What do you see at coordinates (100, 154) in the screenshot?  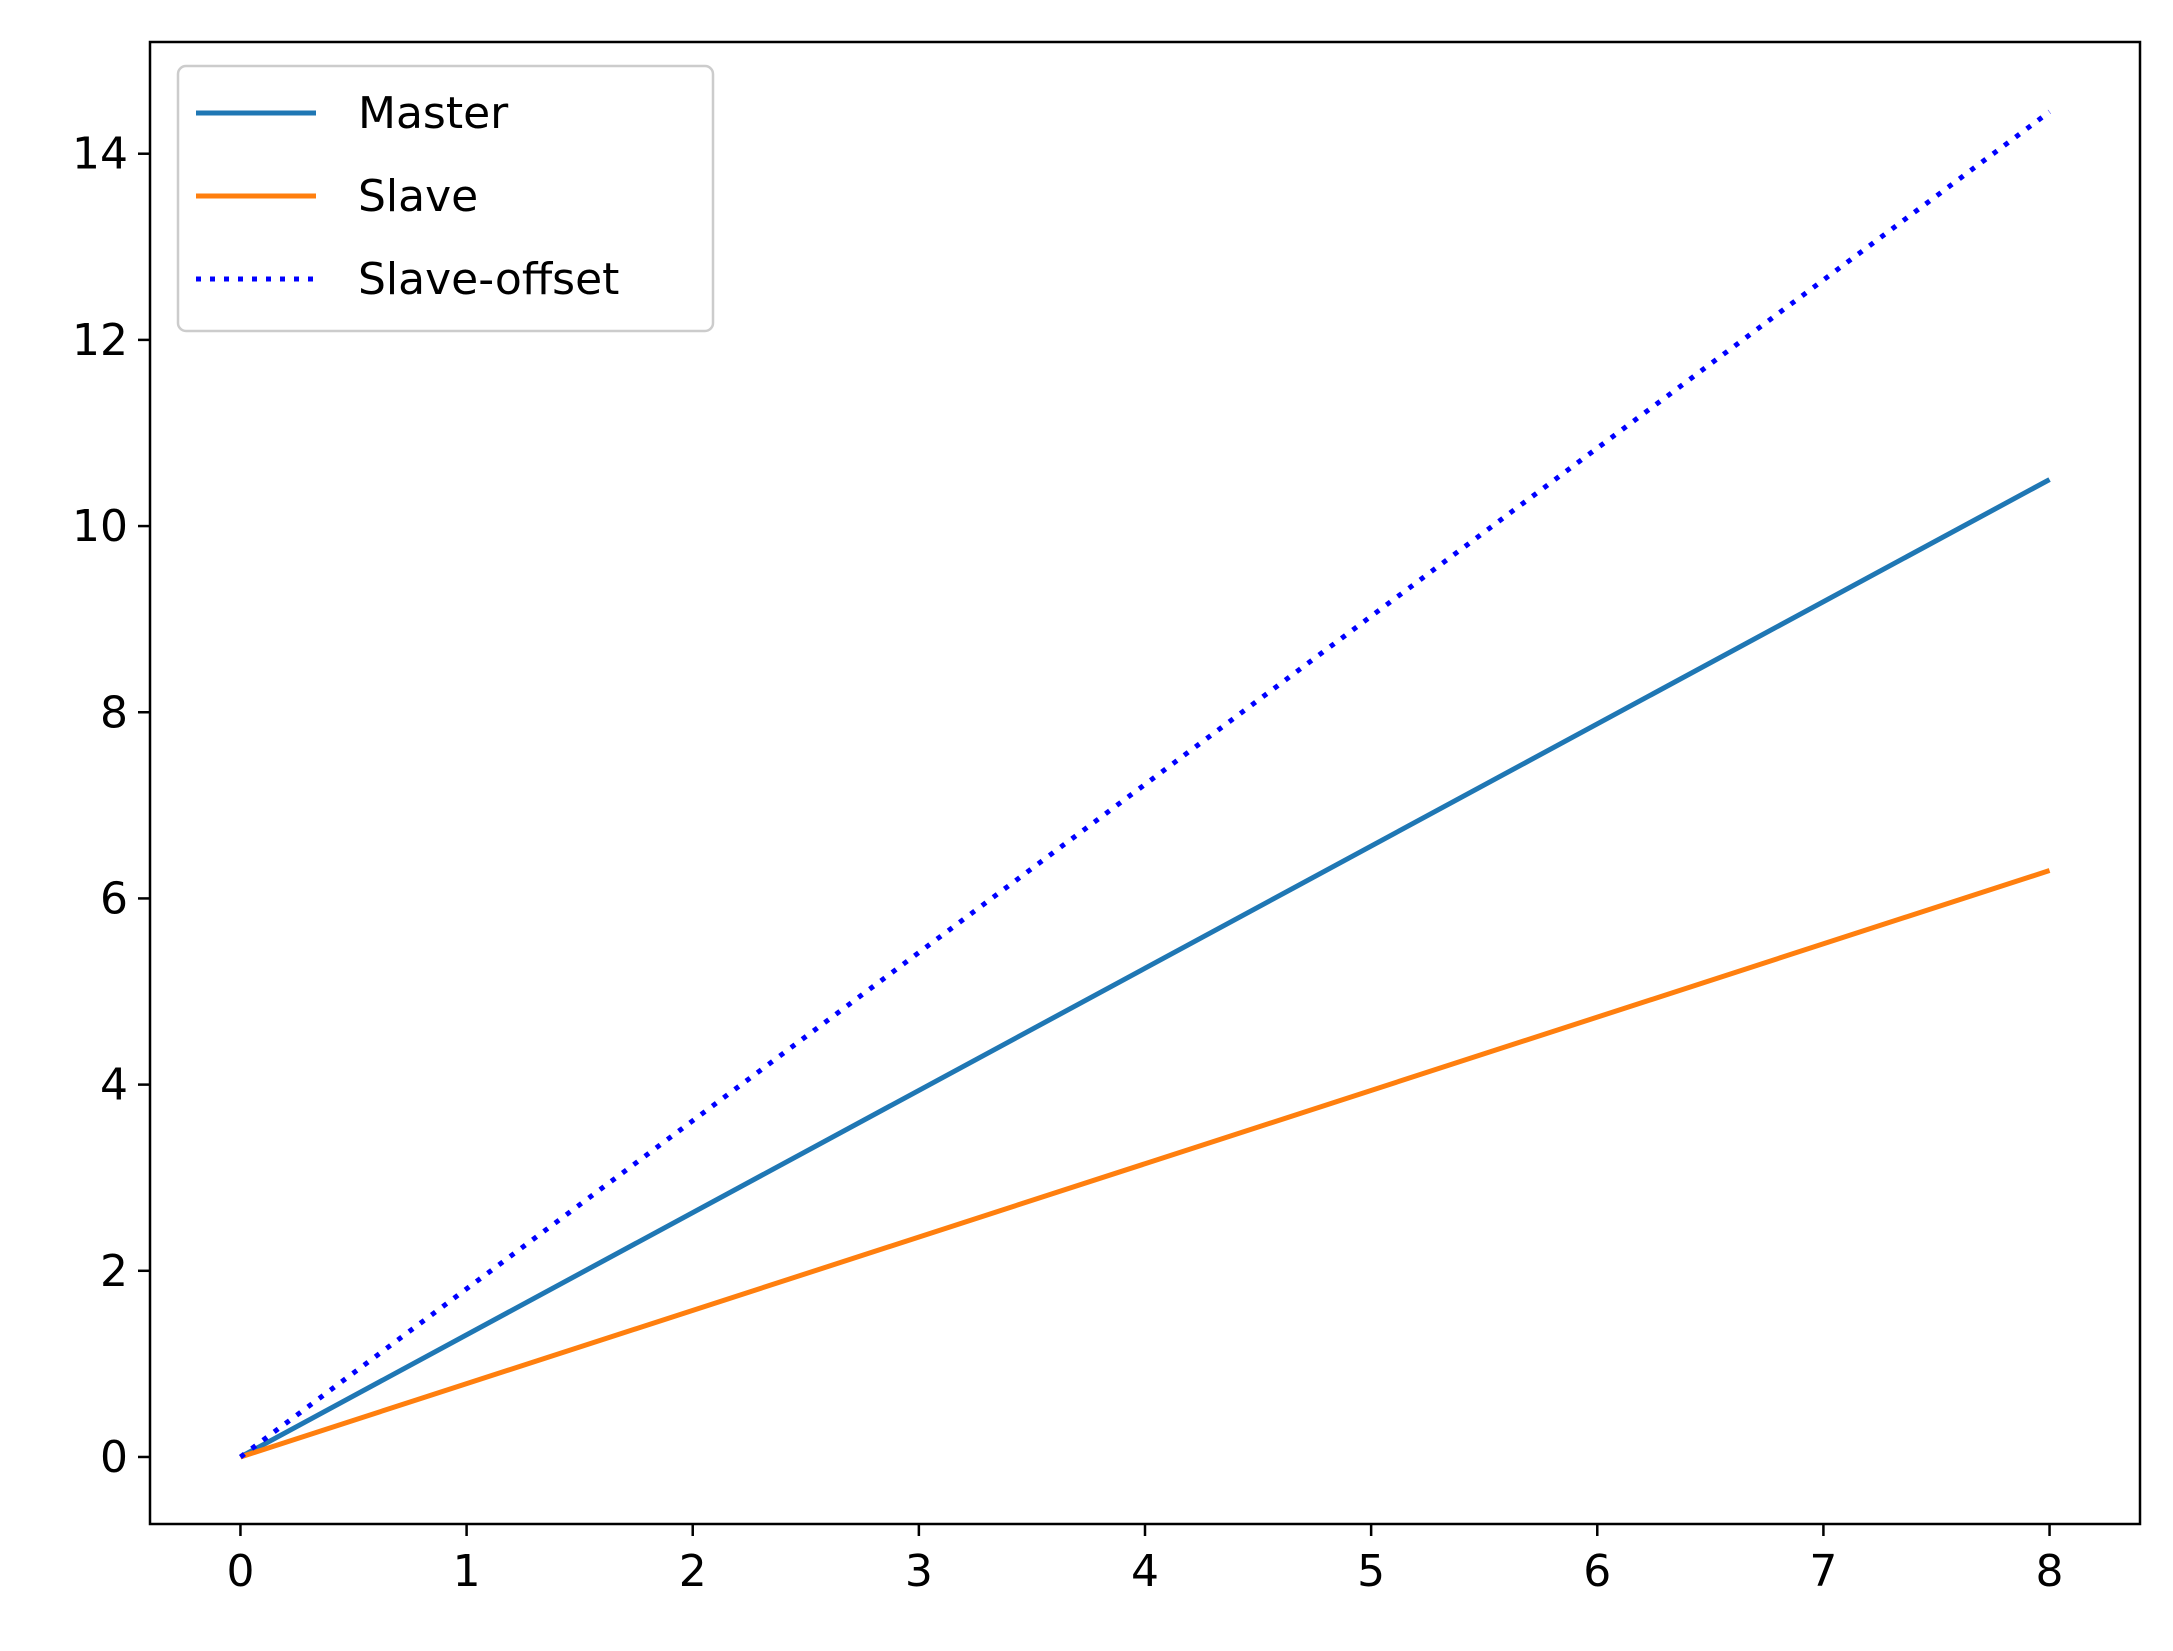 I see `y-tick-label: 14` at bounding box center [100, 154].